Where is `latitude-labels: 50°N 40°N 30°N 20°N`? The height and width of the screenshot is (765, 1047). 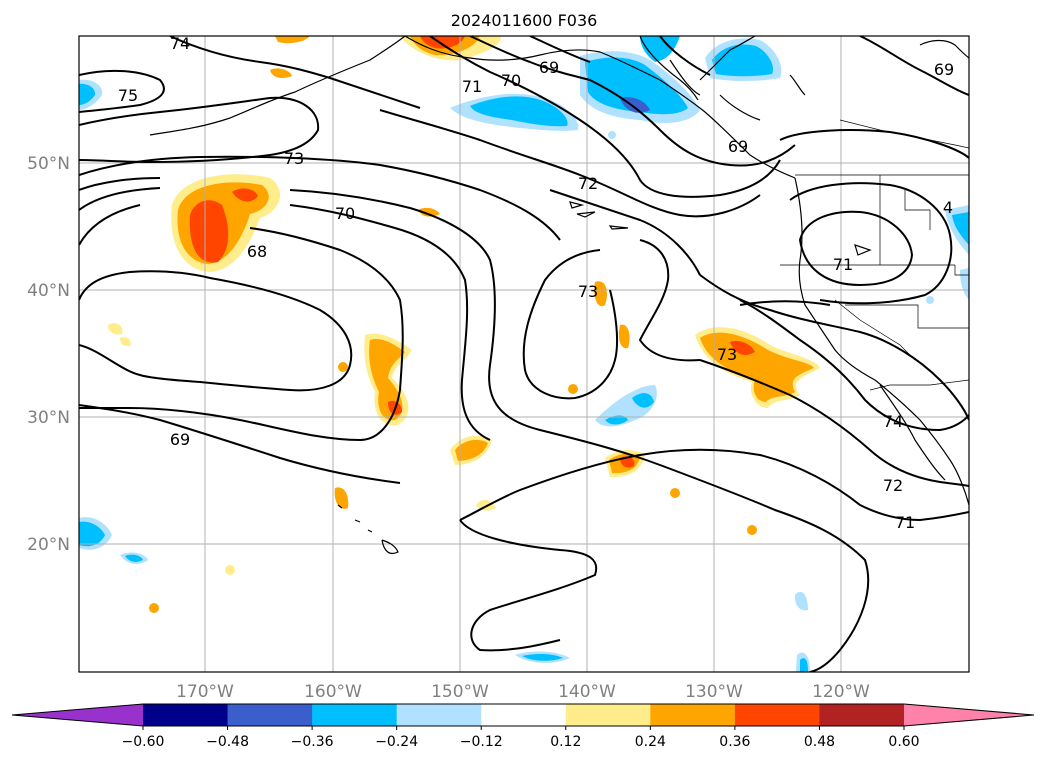
latitude-labels: 50°N 40°N 30°N 20°N is located at coordinates (48, 354).